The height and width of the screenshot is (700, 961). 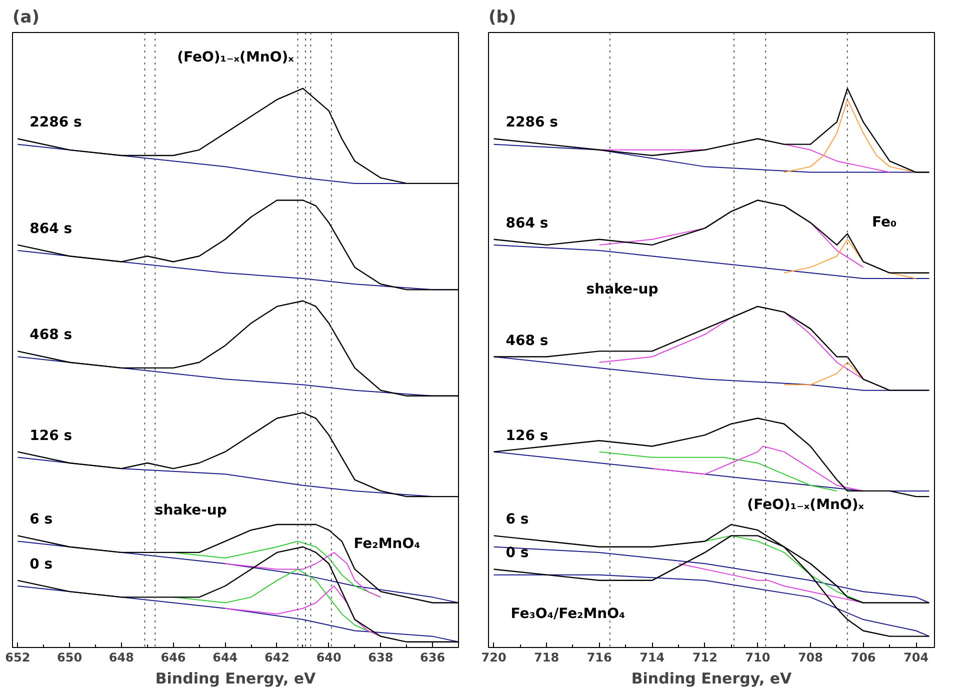 I want to click on x-tick-label: 650, so click(x=69, y=657).